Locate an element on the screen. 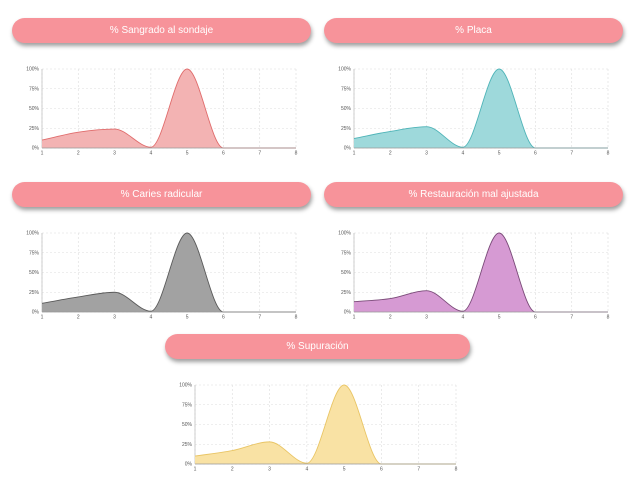 The image size is (635, 489). area-chart-restauracion: 0% 25% 50% 75% 100% 1 2 3 4 5 6 7 8 is located at coordinates (474, 276).